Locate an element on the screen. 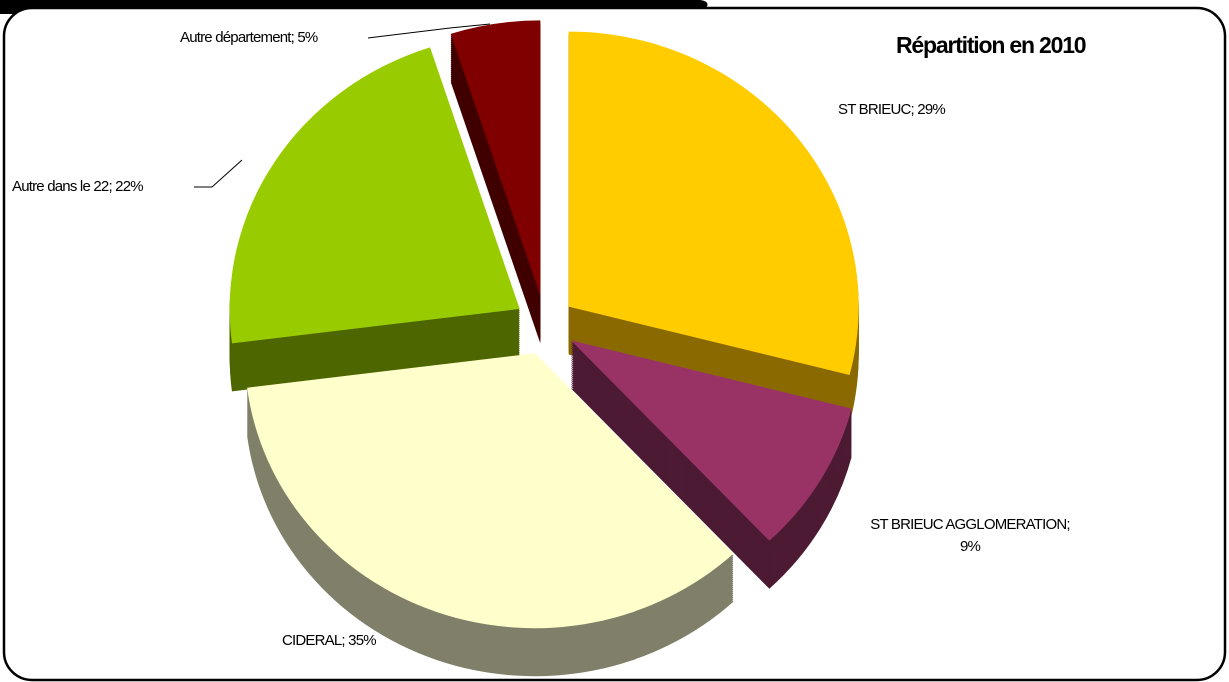 Image resolution: width=1229 pixels, height=682 pixels. data-label: Autre dans le 22; 22% is located at coordinates (78, 186).